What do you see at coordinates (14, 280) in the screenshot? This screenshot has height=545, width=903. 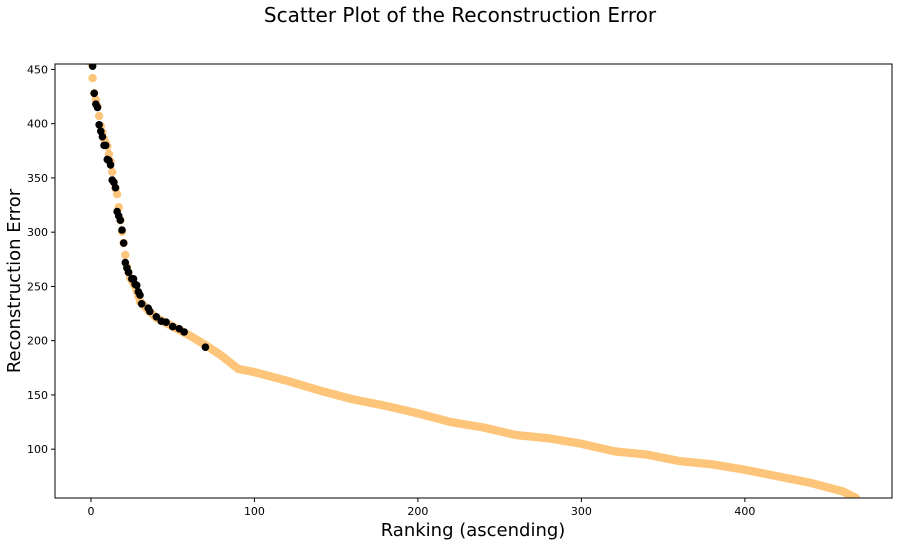 I see `y-axis-label: Reconstruction Error` at bounding box center [14, 280].